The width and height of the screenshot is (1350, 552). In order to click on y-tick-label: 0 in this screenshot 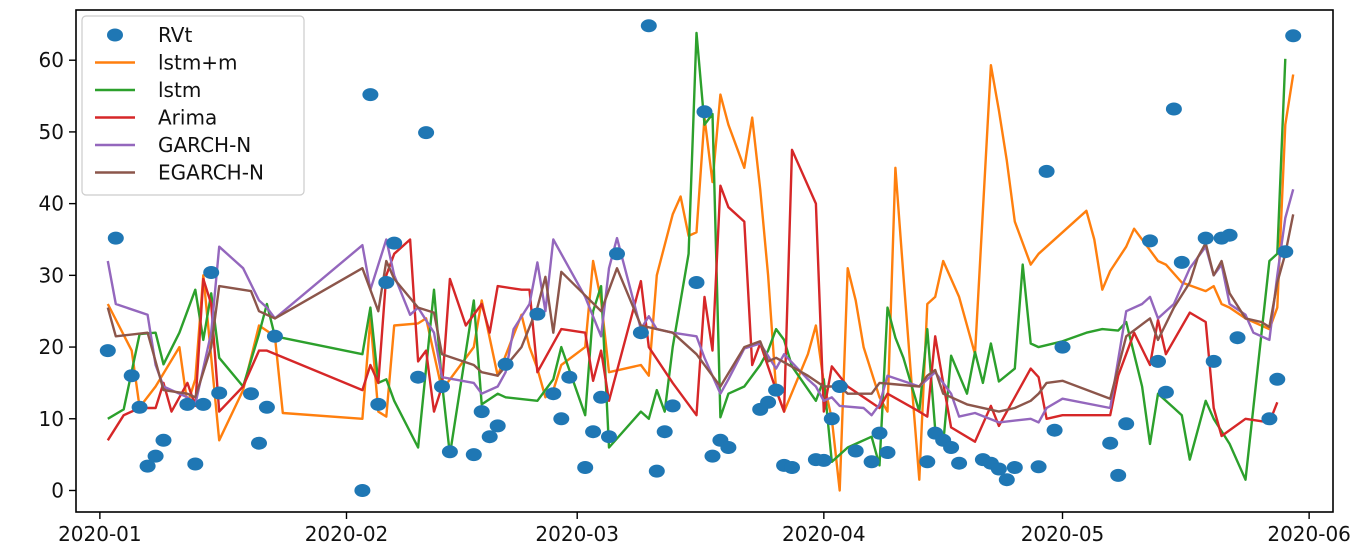, I will do `click(57, 490)`.